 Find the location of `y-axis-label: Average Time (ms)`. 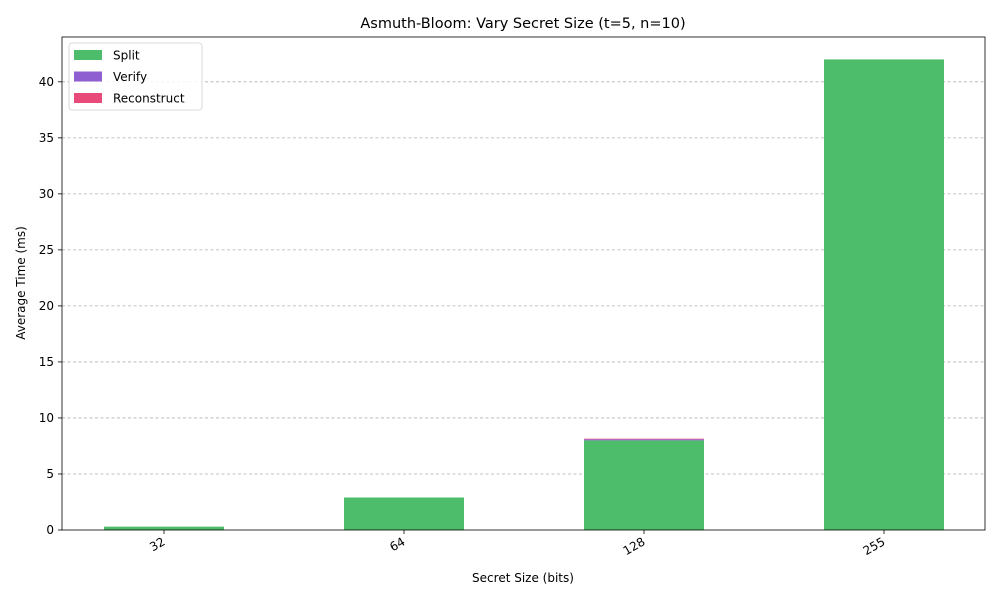

y-axis-label: Average Time (ms) is located at coordinates (21, 283).